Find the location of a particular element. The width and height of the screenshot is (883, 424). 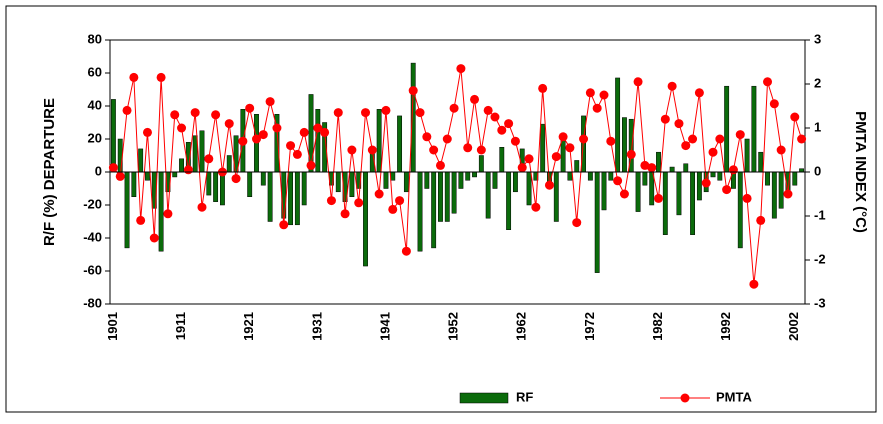

x-tick-label: 1911 is located at coordinates (180, 326).